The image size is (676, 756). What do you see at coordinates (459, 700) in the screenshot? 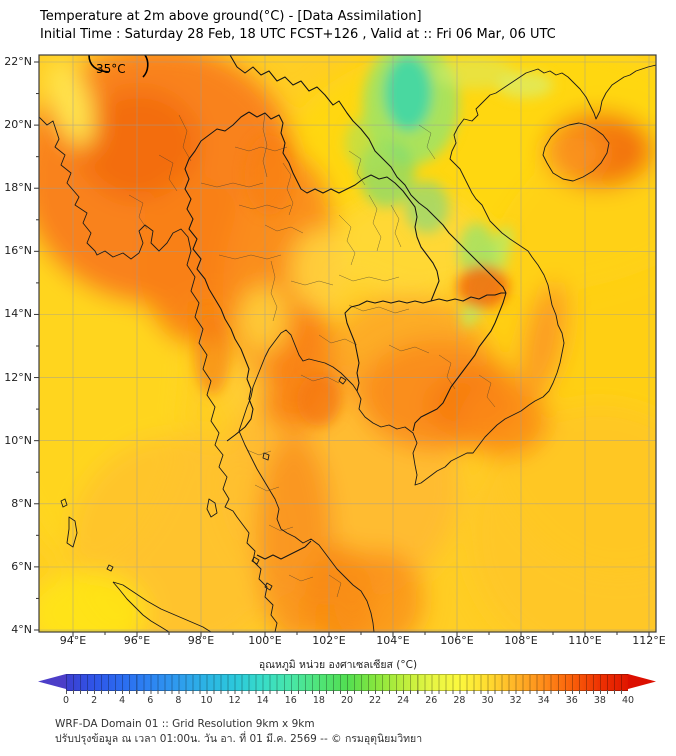
I see `colorbar-tick-label: 28` at bounding box center [459, 700].